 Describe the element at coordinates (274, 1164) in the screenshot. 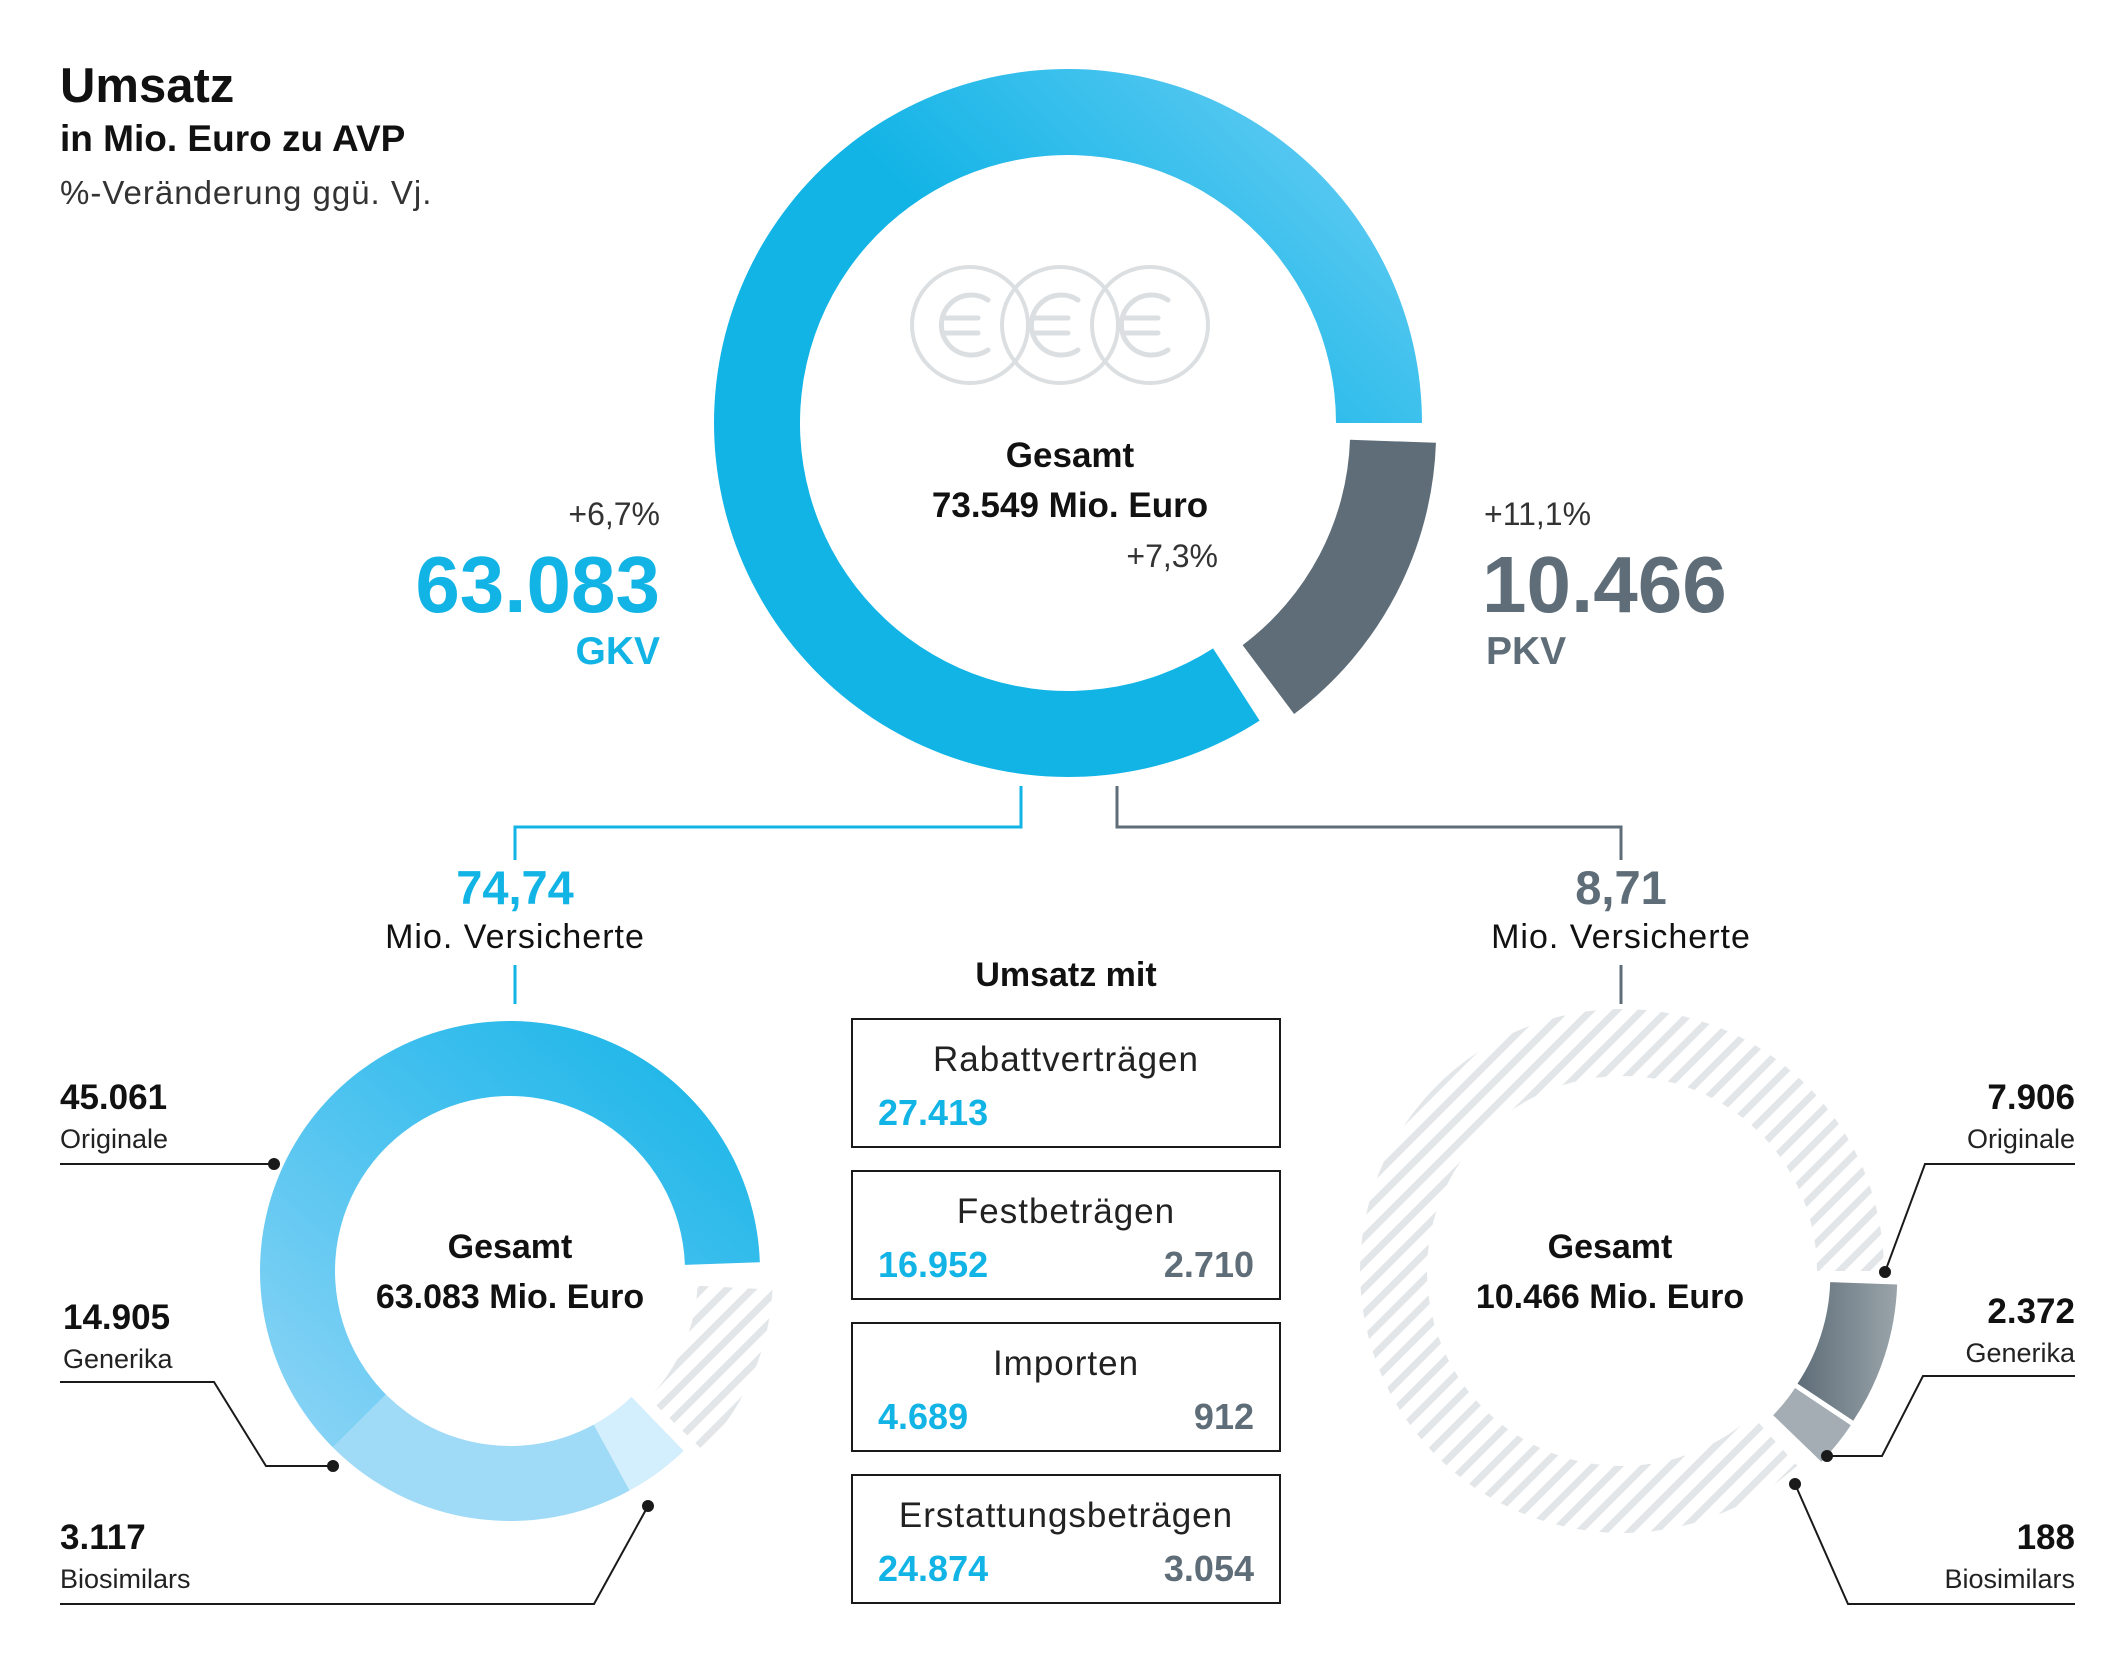

I see `gkv-originale-dot` at that location.